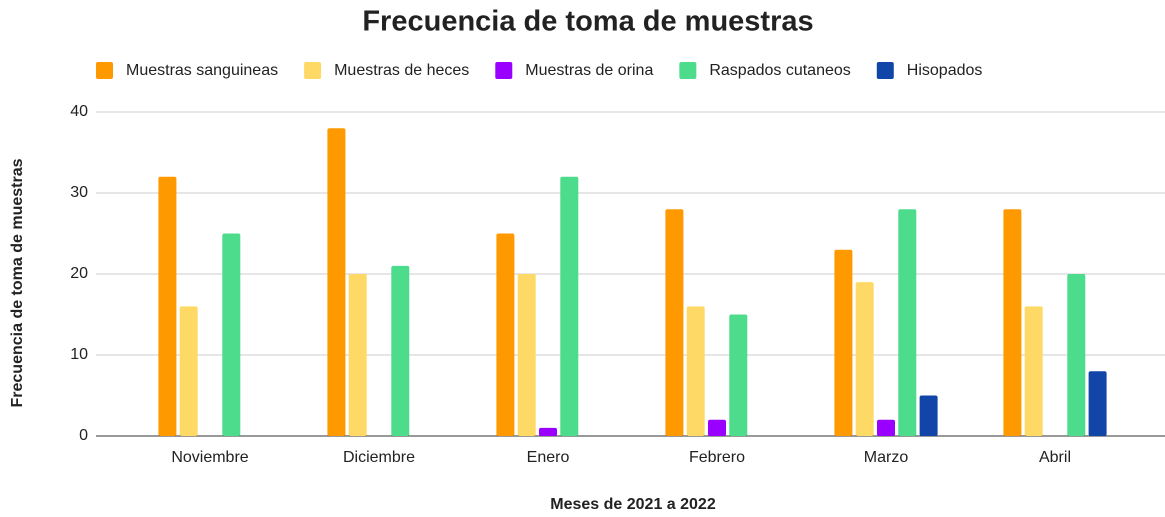 This screenshot has height=517, width=1165. What do you see at coordinates (79, 111) in the screenshot?
I see `y-tick-label: 40` at bounding box center [79, 111].